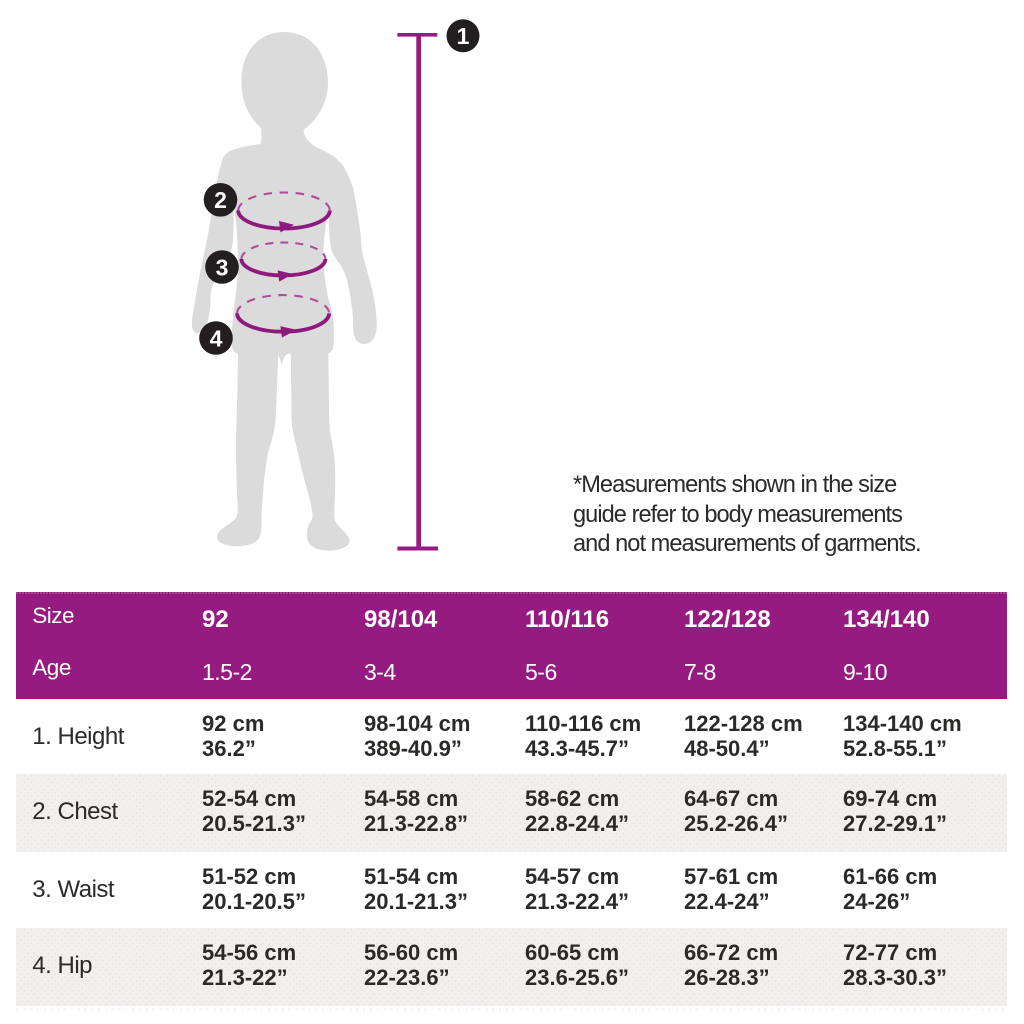  I want to click on svg-text: 1, so click(463, 36).